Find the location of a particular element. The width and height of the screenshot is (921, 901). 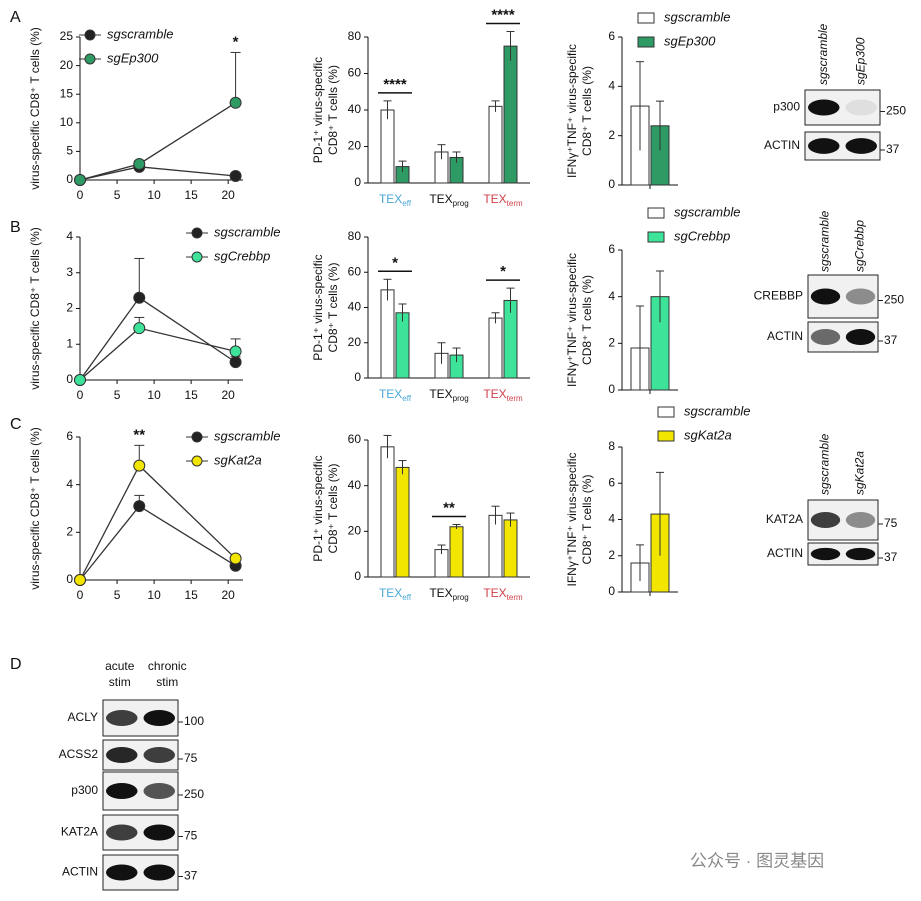

column-label: stim is located at coordinates (120, 682).